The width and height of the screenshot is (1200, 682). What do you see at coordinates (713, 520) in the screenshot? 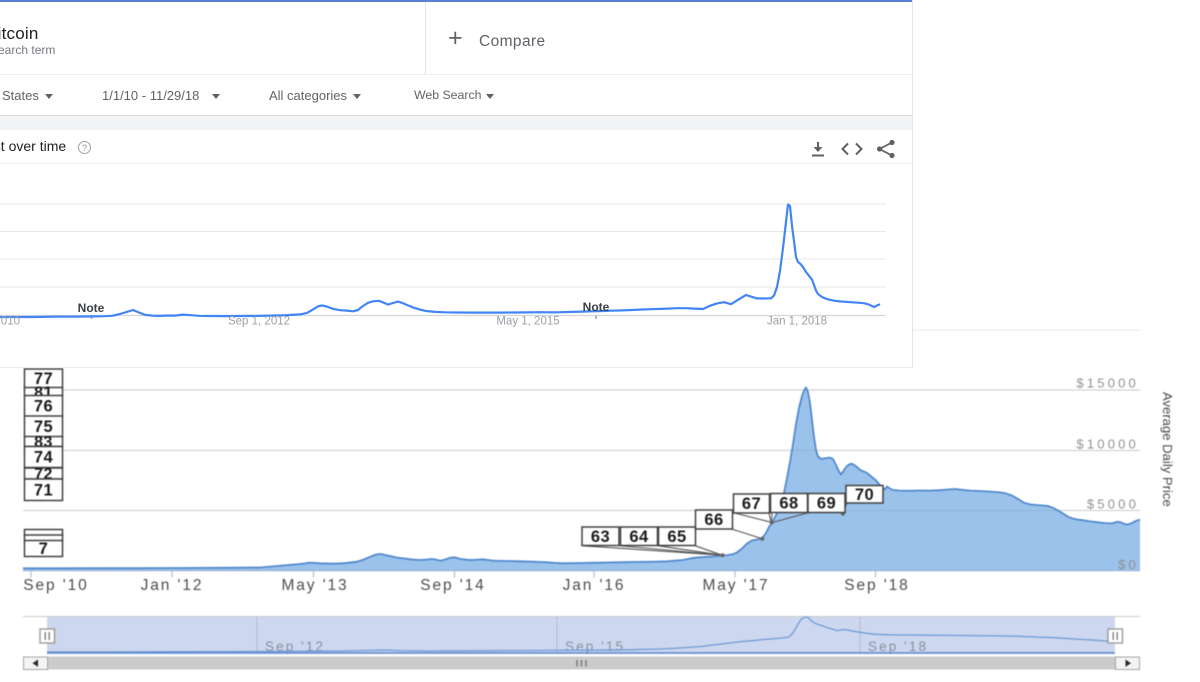
I see `svg-text: 66` at bounding box center [713, 520].